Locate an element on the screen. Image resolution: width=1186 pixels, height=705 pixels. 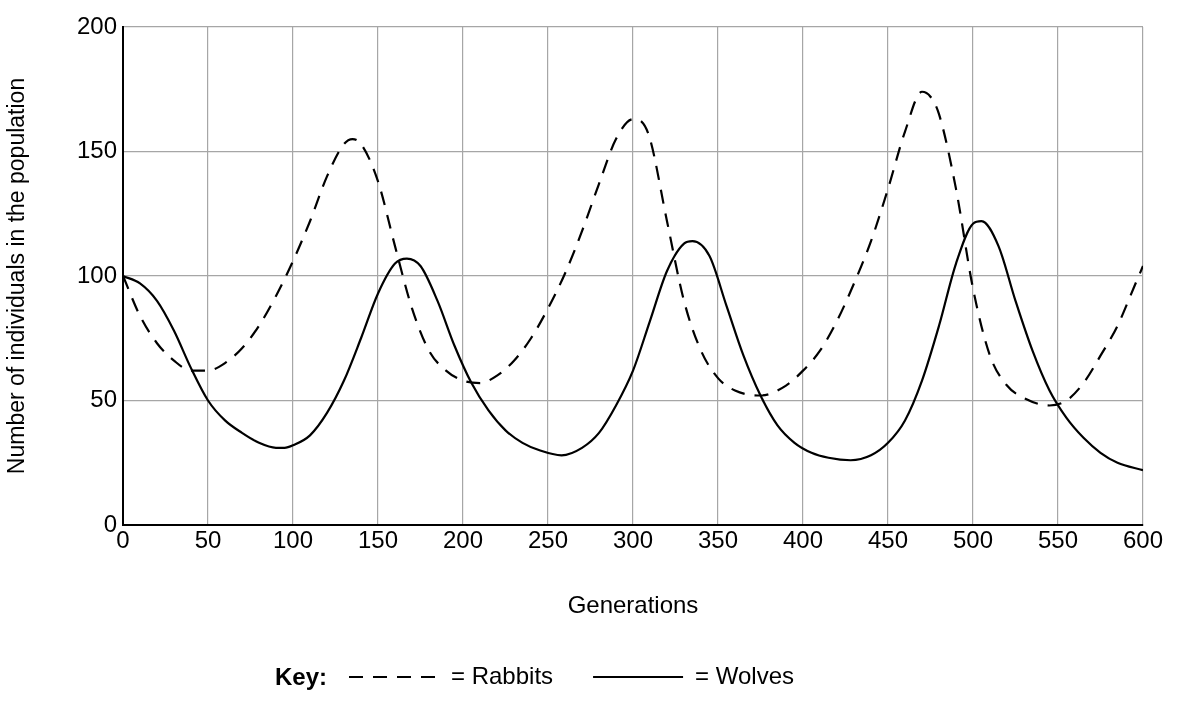
x-tick-label: 150 is located at coordinates (378, 540).